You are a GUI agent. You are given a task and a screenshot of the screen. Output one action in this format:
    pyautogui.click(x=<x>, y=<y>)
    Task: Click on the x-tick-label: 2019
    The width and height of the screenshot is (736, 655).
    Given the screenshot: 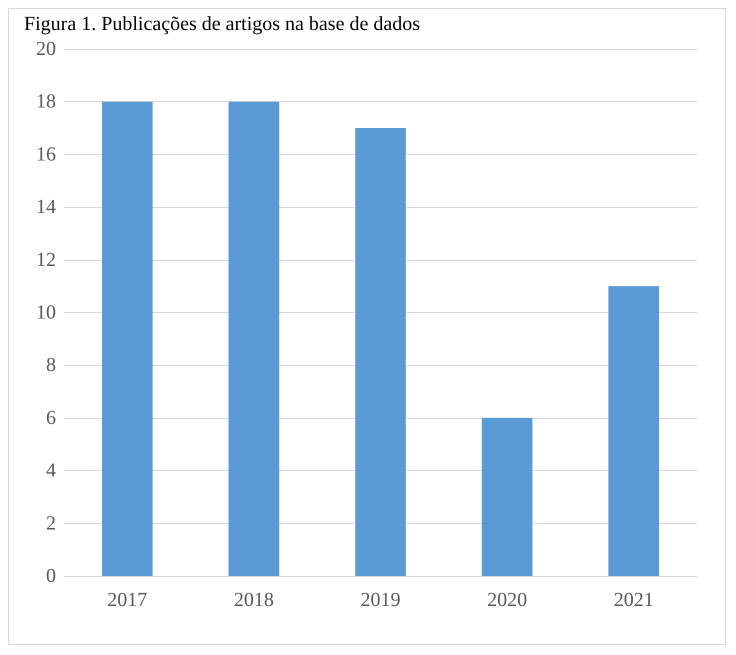 What is the action you would take?
    pyautogui.click(x=380, y=600)
    